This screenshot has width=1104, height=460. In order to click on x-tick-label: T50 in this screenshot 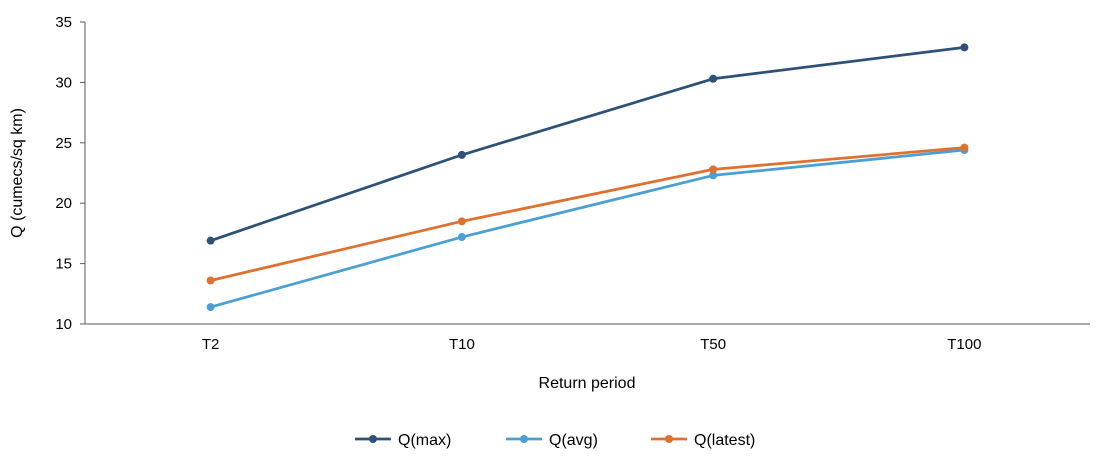, I will do `click(713, 344)`.